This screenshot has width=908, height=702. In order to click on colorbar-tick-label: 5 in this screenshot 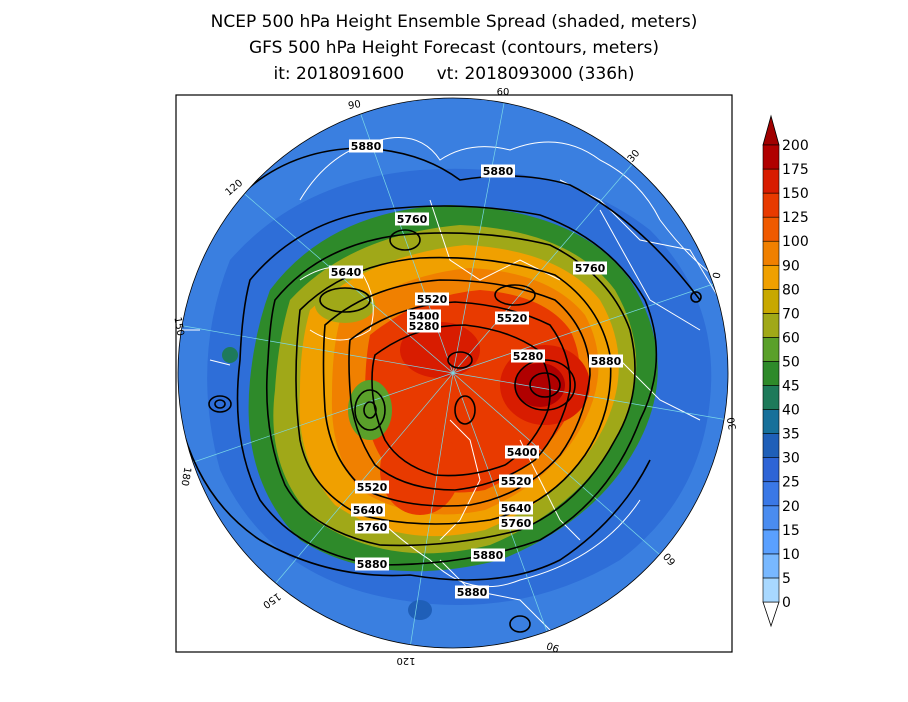, I will do `click(786, 579)`.